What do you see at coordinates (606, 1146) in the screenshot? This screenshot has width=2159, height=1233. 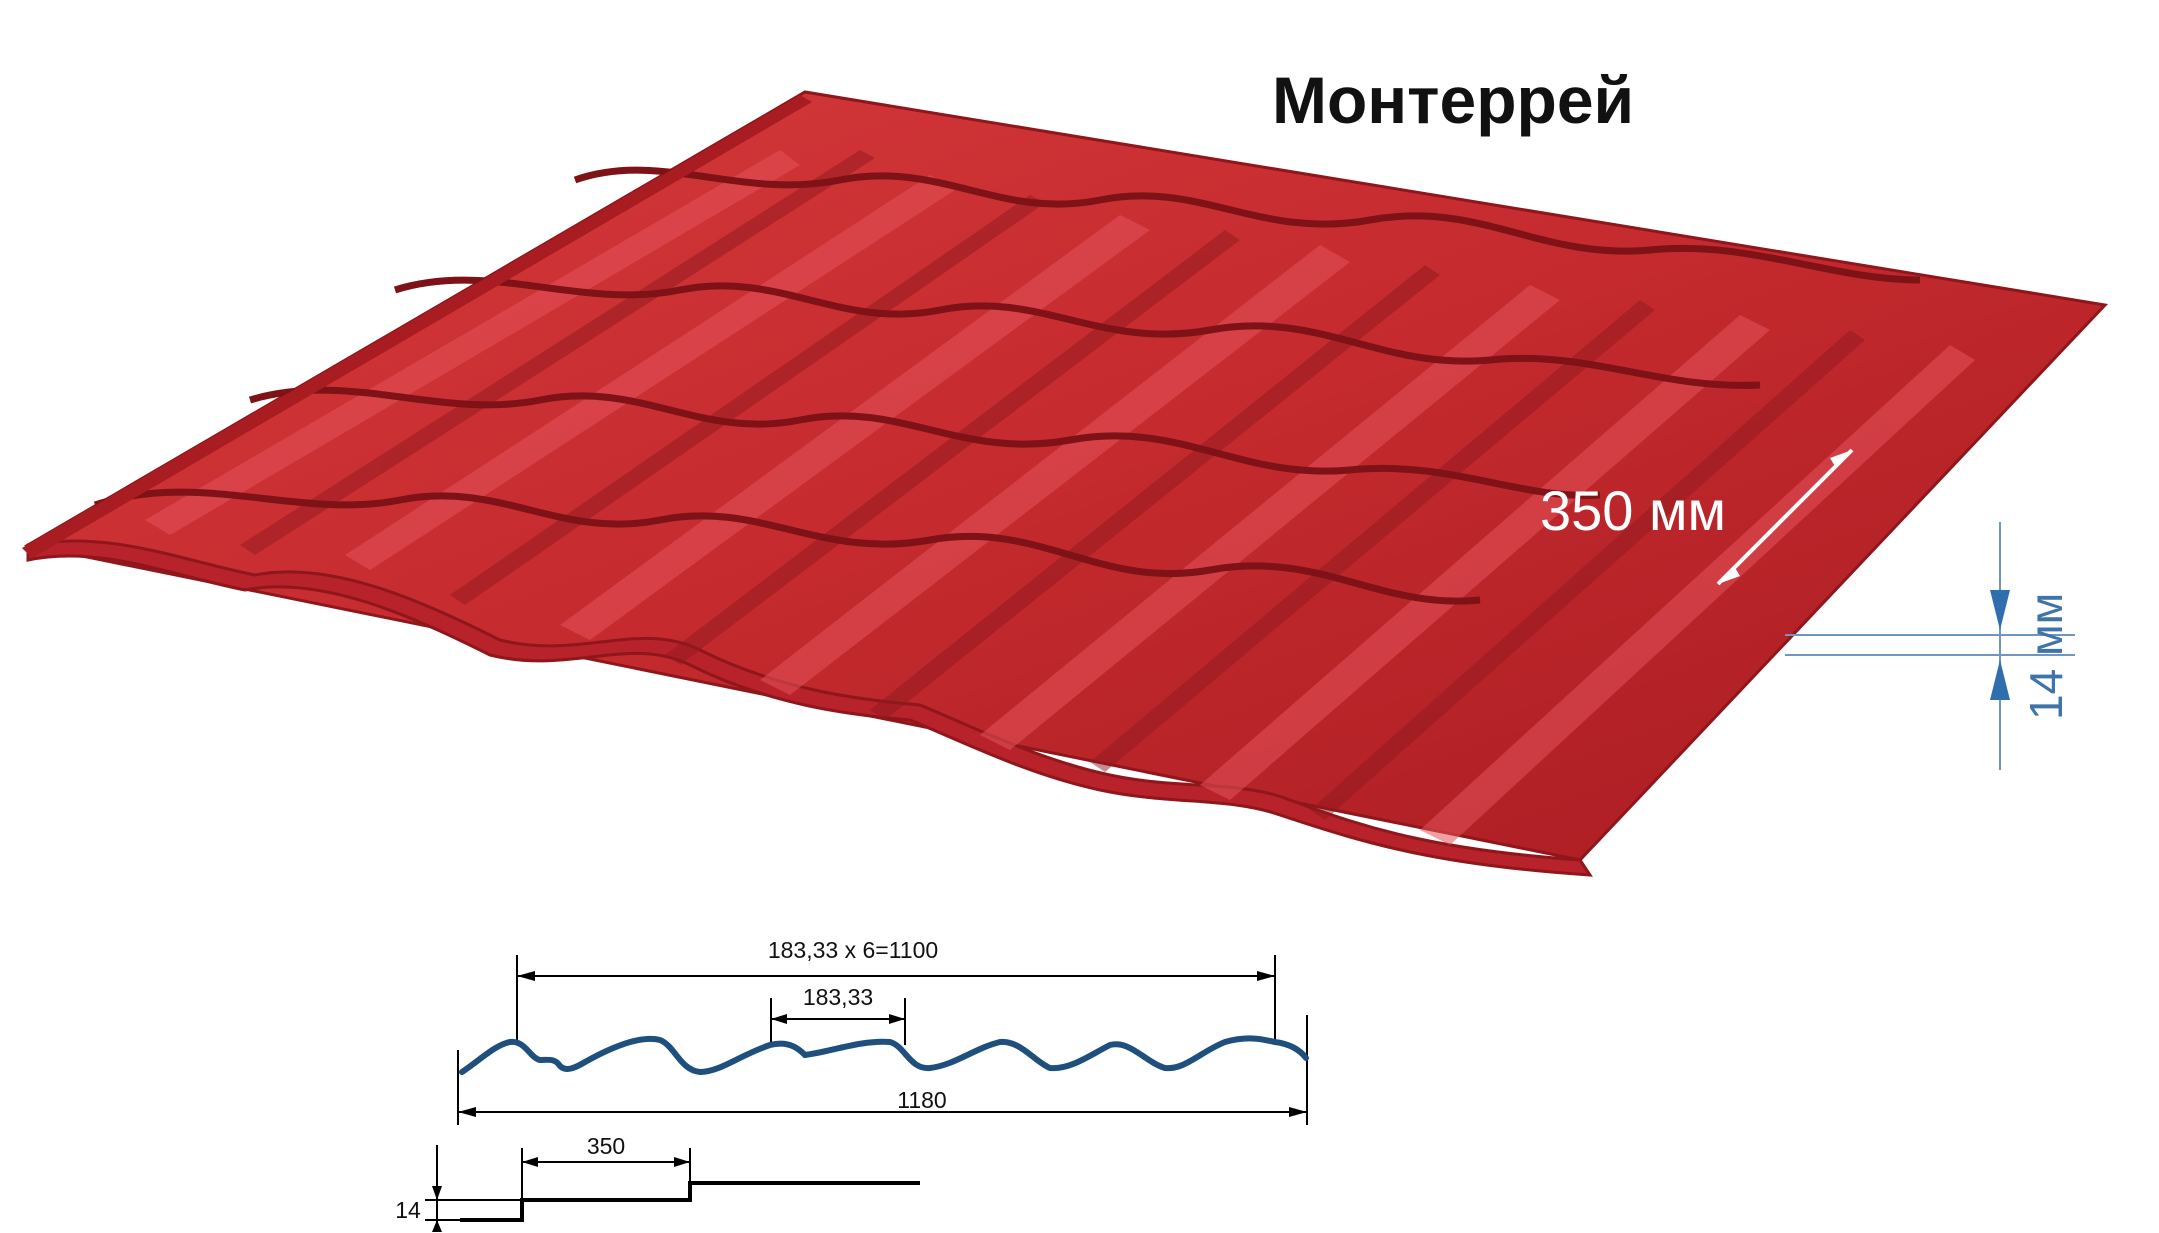 I see `step-length-label: 350` at bounding box center [606, 1146].